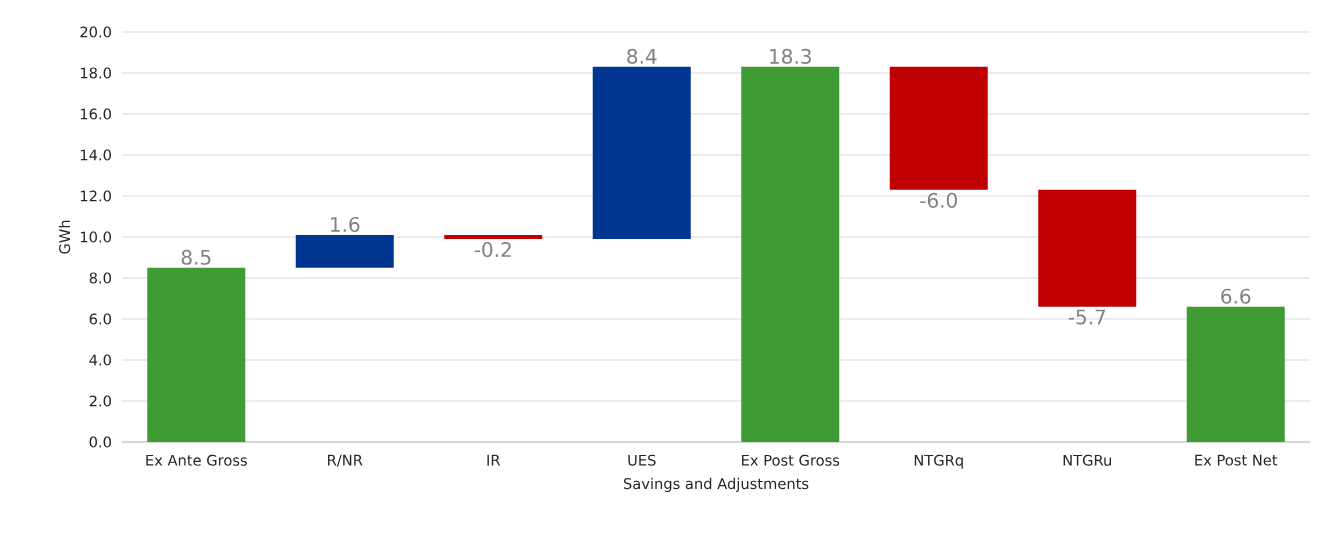 The width and height of the screenshot is (1331, 535). I want to click on data-label: 6.6, so click(1236, 296).